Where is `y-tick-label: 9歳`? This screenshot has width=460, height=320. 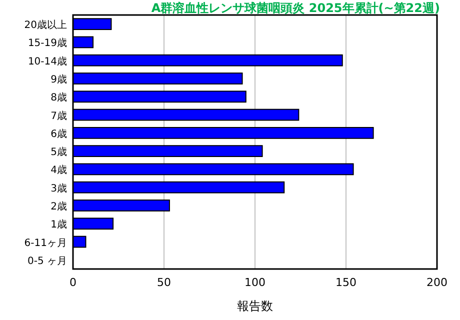 y-tick-label: 9歳 is located at coordinates (58, 80).